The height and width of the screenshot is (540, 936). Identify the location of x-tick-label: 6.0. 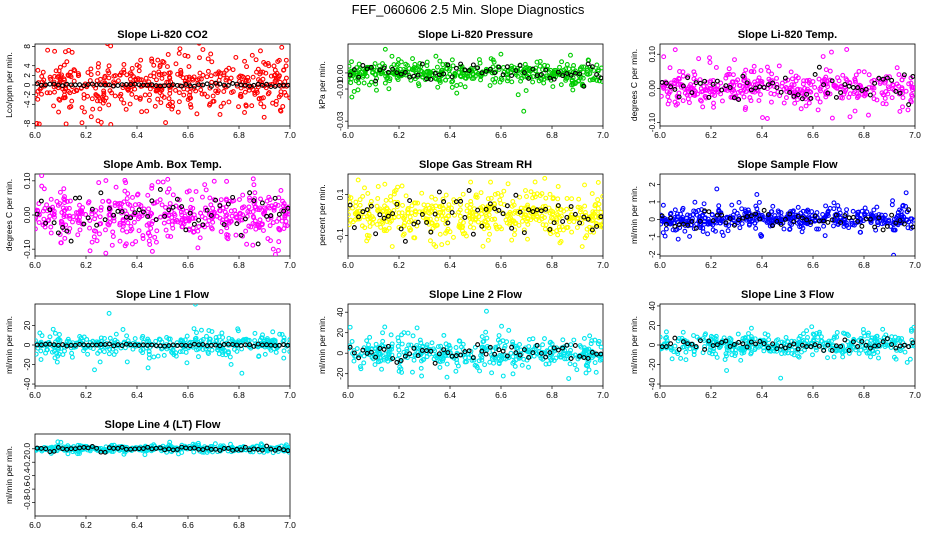
(348, 395).